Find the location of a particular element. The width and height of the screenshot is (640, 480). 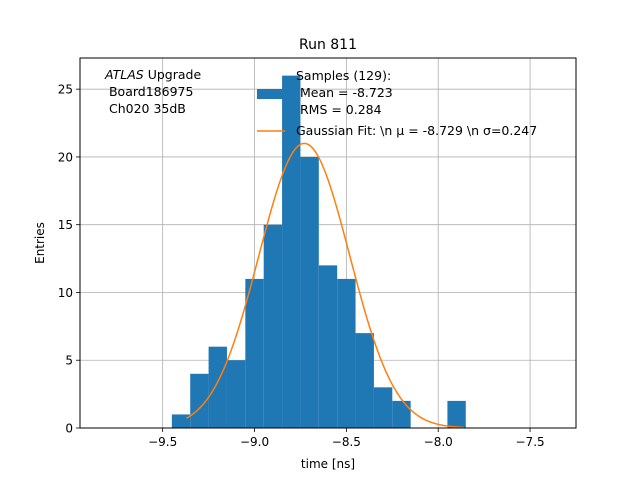

annotation-line-2: Board186975 is located at coordinates (149, 91).